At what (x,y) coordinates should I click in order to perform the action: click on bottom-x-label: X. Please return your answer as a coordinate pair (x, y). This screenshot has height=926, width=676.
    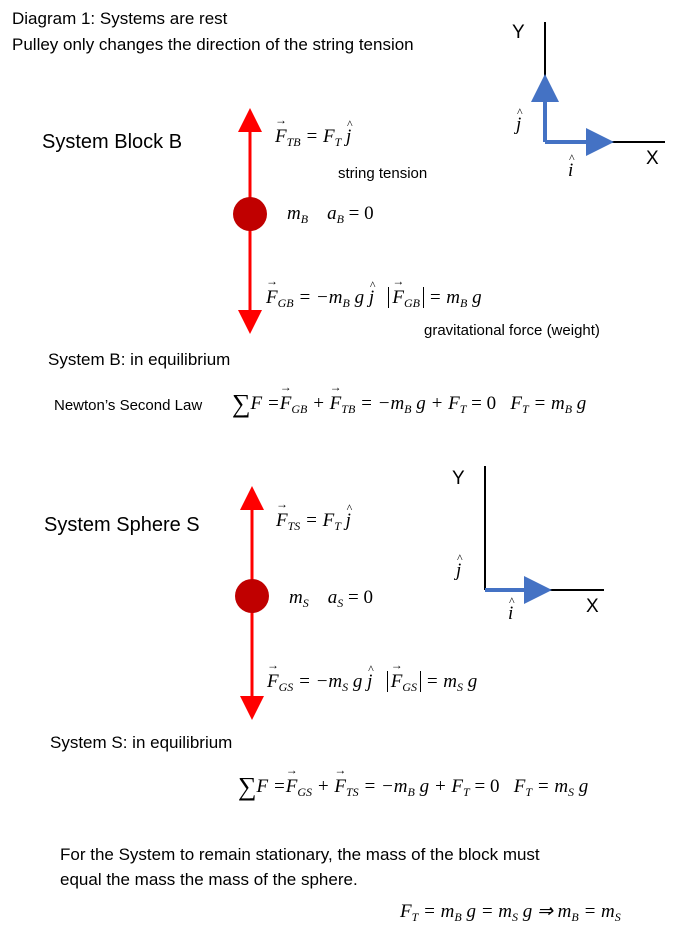
    Looking at the image, I should click on (592, 606).